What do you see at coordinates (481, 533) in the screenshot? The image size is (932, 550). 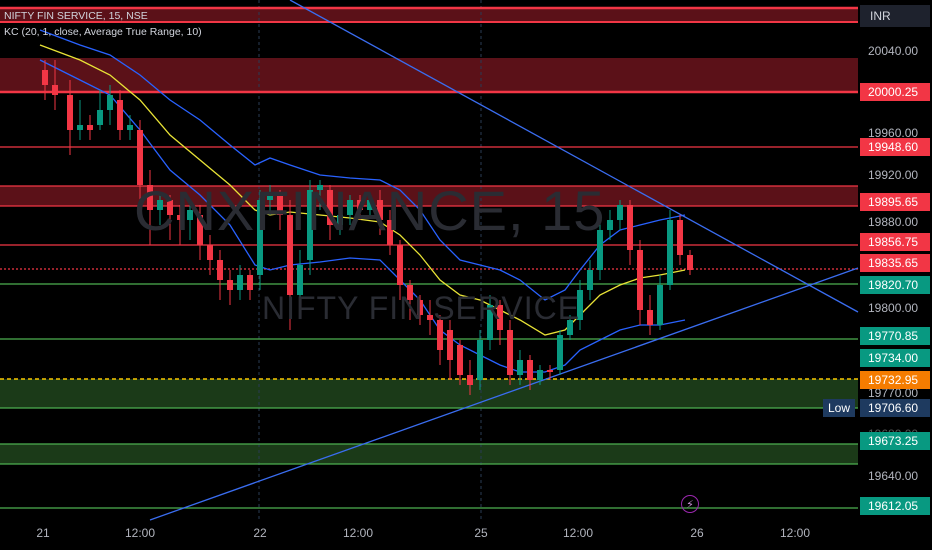 I see `time-tick: 25` at bounding box center [481, 533].